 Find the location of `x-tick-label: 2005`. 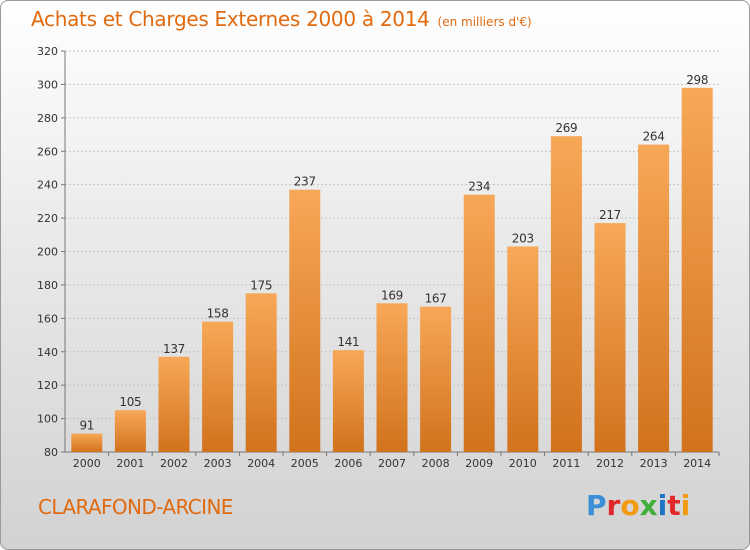

x-tick-label: 2005 is located at coordinates (305, 463).